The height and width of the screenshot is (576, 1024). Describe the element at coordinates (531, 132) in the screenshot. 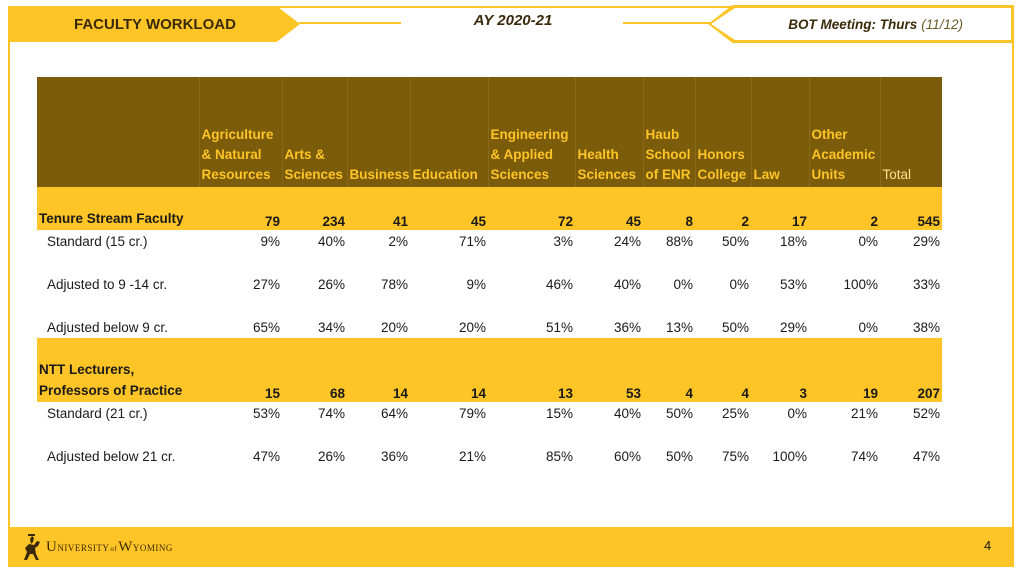

I see `column-header: Engineering & Applied Sciences` at that location.